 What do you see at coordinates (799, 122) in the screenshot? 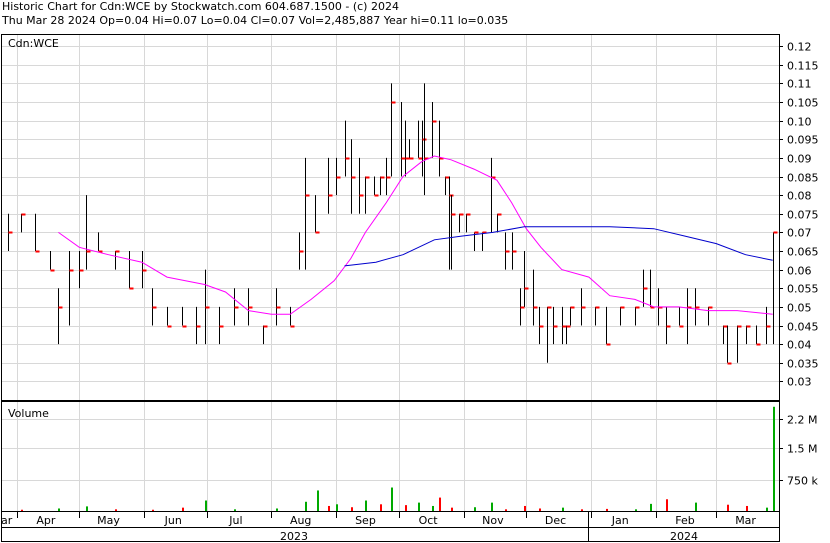
I see `y-tick-label: 0.10` at bounding box center [799, 122].